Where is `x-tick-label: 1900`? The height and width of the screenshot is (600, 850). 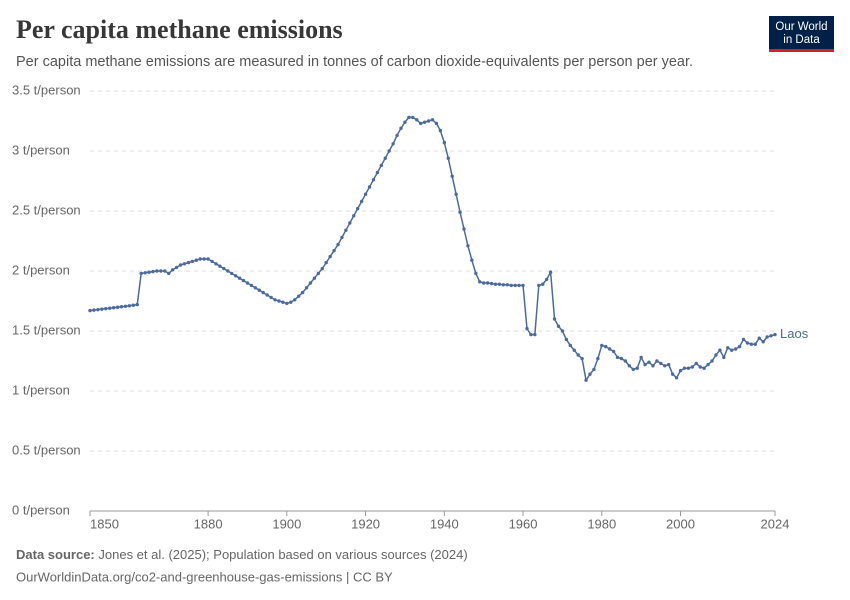
x-tick-label: 1900 is located at coordinates (286, 523).